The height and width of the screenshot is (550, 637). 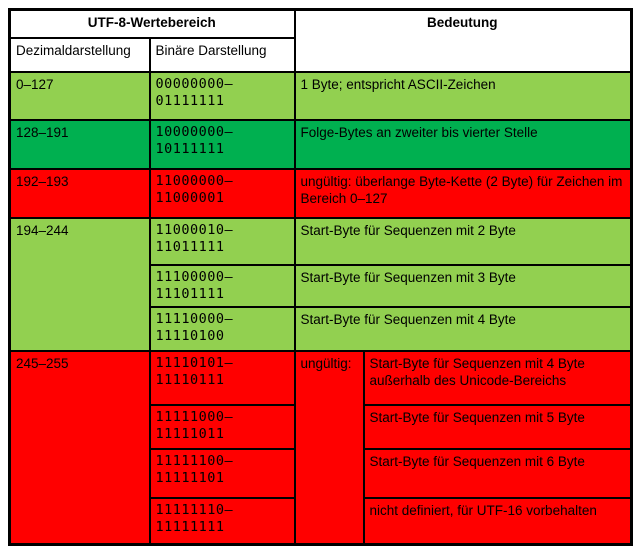 I want to click on binary-cell: 11111110– 11111111, so click(x=222, y=521).